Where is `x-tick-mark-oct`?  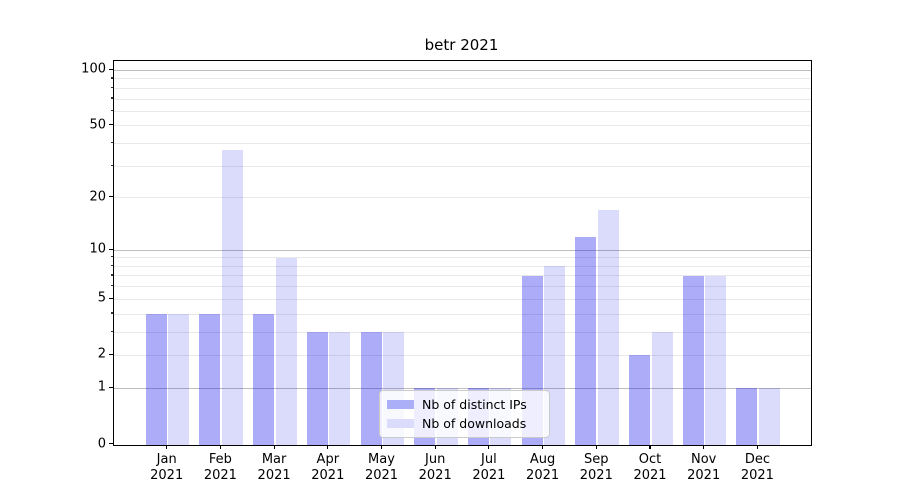
x-tick-mark-oct is located at coordinates (650, 446).